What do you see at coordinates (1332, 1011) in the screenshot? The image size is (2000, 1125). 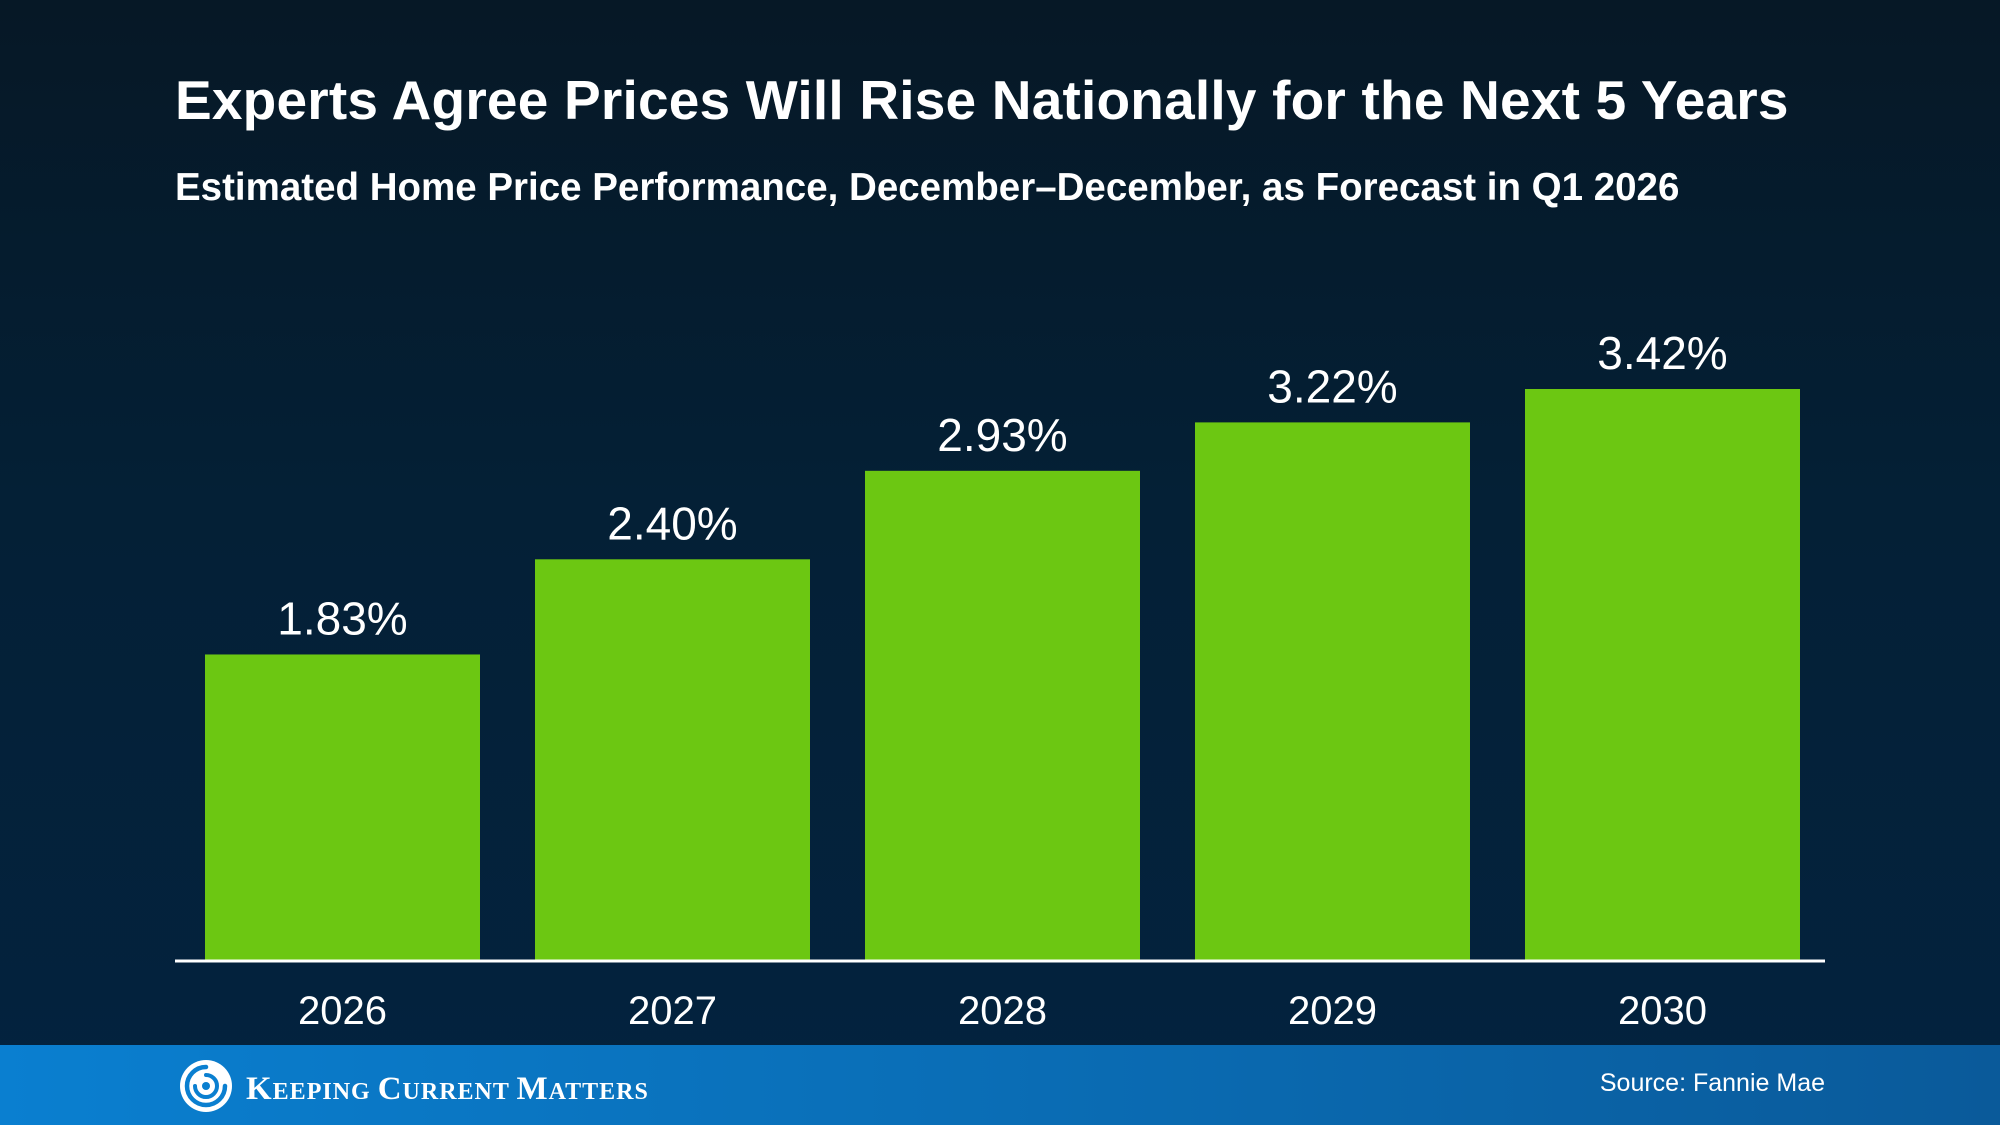 I see `x-tick-label-2029: 2029` at bounding box center [1332, 1011].